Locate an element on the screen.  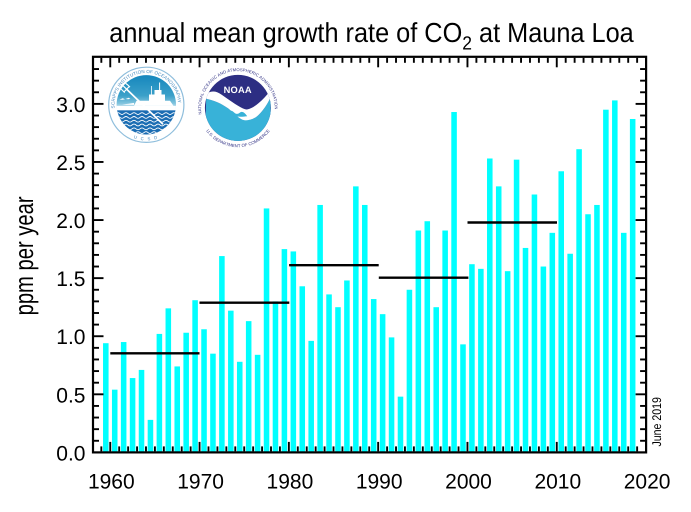
svg-text: 3.0 is located at coordinates (70, 105).